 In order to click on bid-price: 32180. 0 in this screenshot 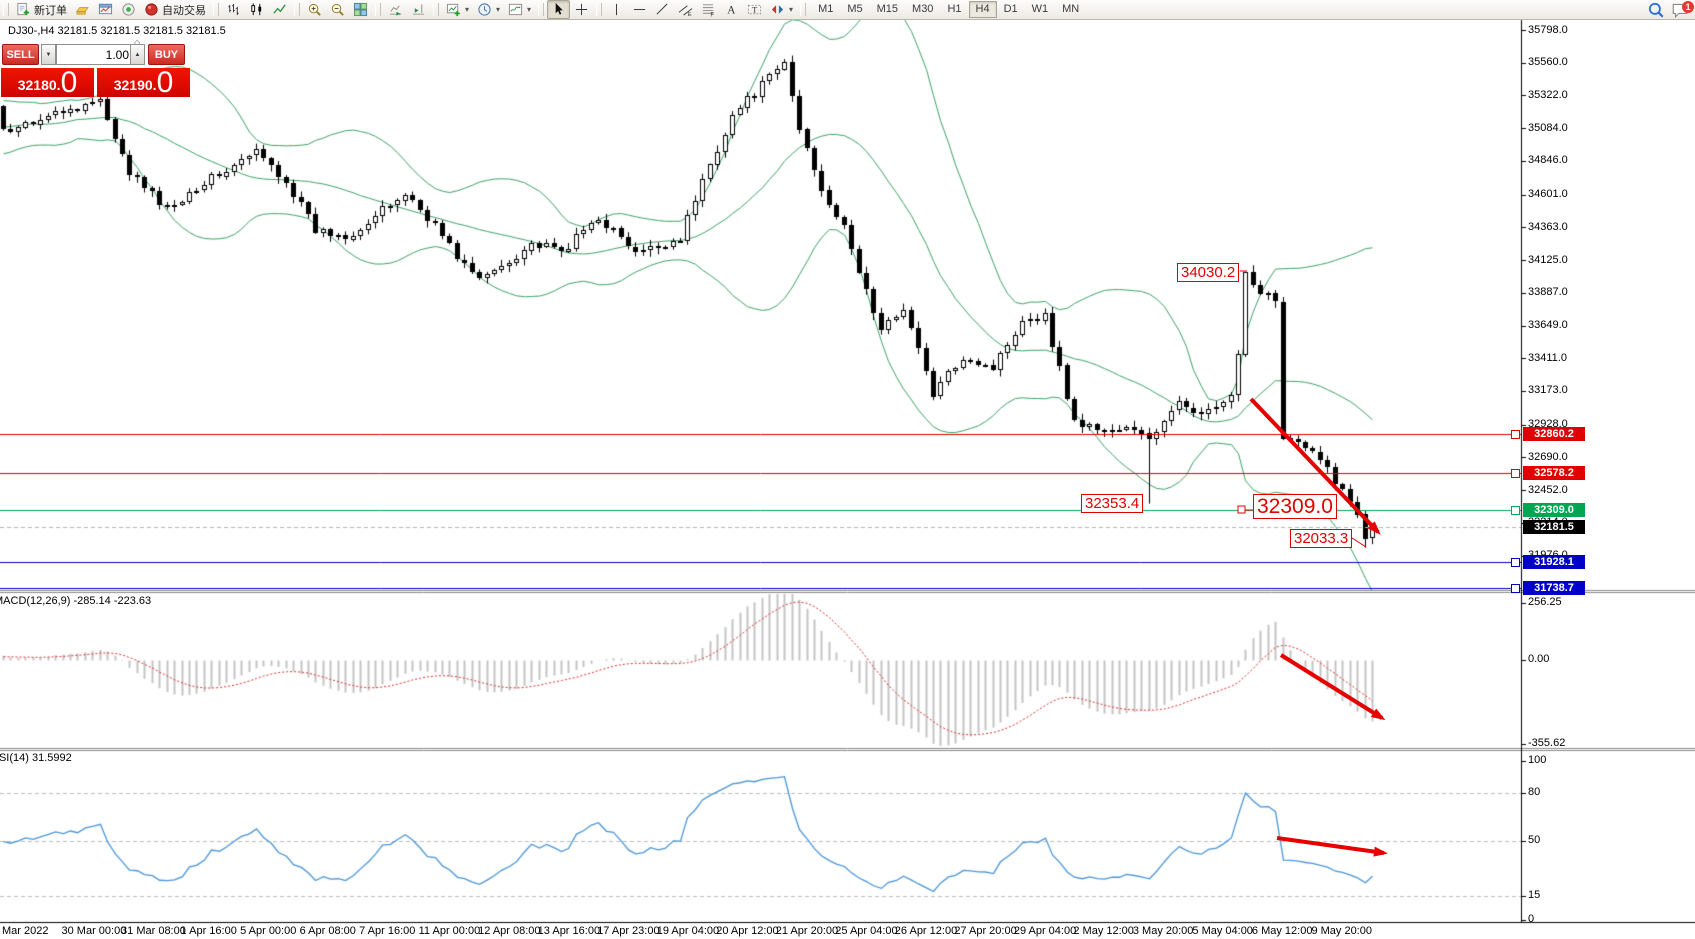, I will do `click(47, 82)`.